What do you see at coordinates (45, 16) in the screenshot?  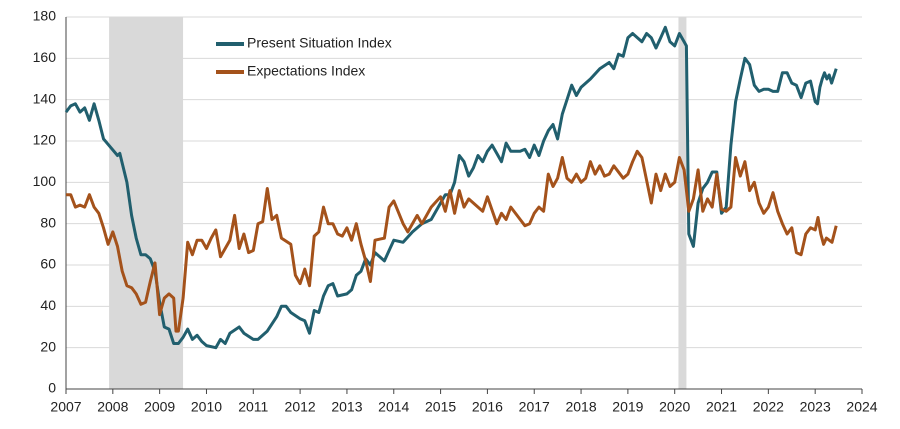 I see `y-tick-label: 180` at bounding box center [45, 16].